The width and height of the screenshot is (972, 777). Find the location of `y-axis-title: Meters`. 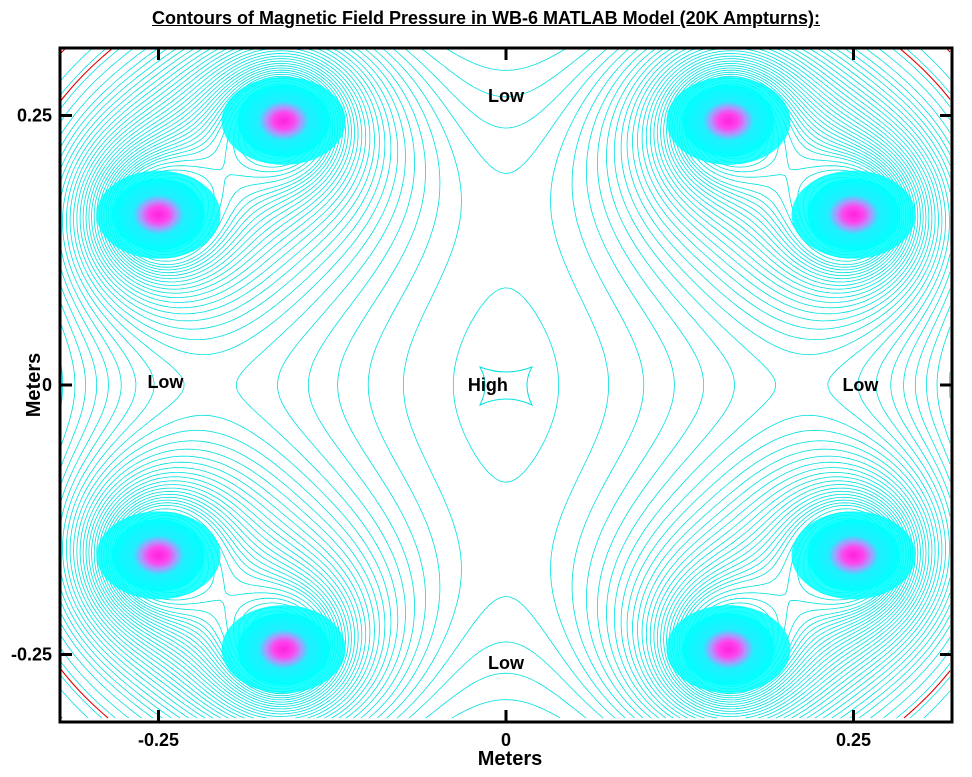

y-axis-title: Meters is located at coordinates (34, 385).